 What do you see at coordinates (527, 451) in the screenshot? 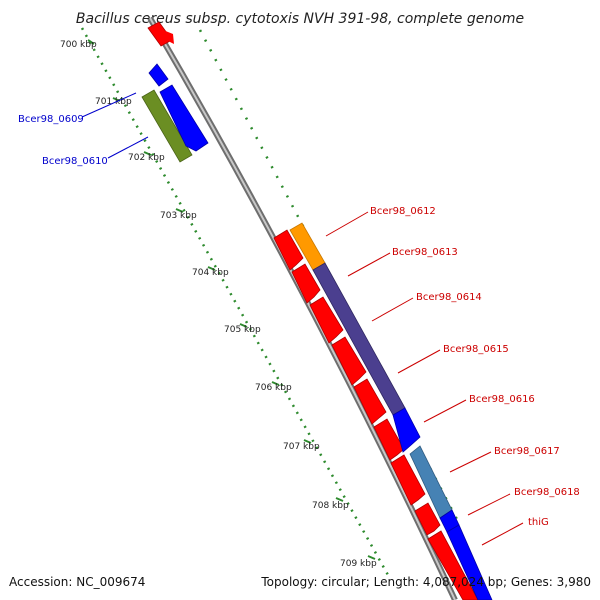
I see `gene-label-bcer98-0617: Bcer98_0617` at bounding box center [527, 451].